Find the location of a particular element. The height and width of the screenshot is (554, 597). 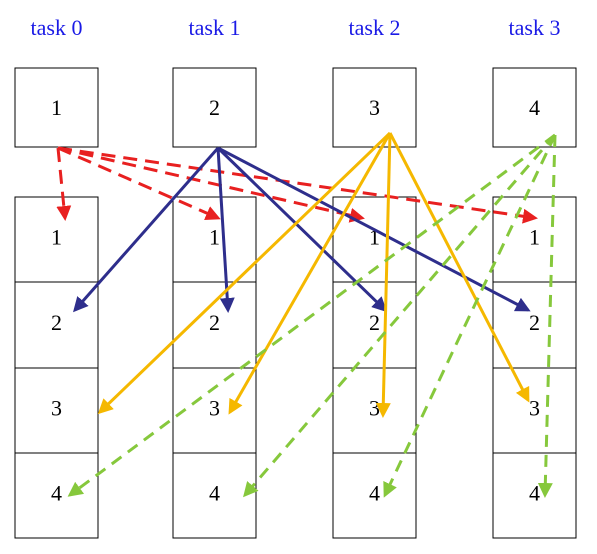

task-label: task 3 is located at coordinates (535, 27).